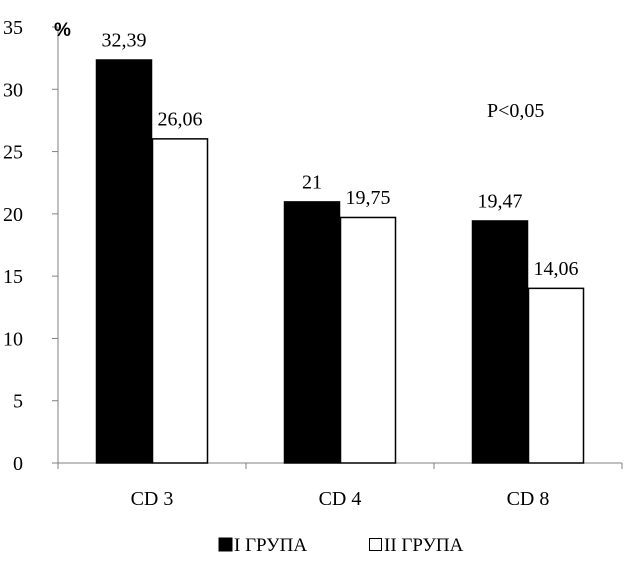 The width and height of the screenshot is (638, 562). Describe the element at coordinates (424, 545) in the screenshot. I see `legend-label-series-2: II ГРУПА` at that location.